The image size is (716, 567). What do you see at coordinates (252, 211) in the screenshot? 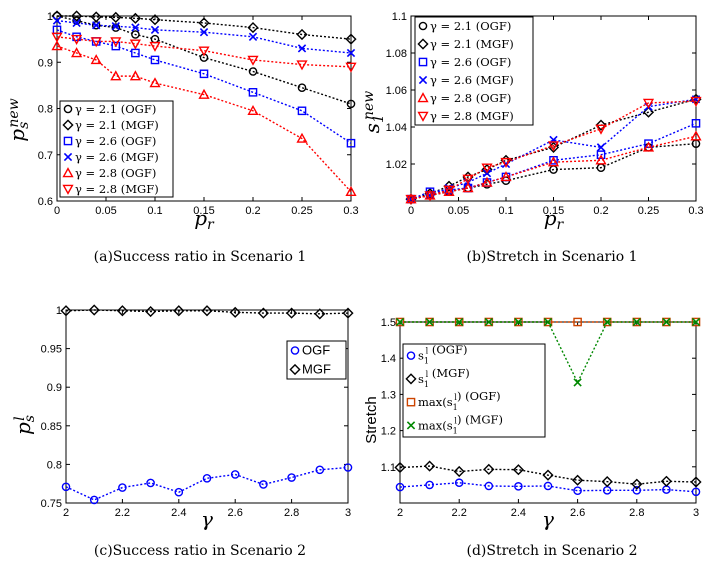
I see `x-tick-label: 0.2` at bounding box center [252, 211].